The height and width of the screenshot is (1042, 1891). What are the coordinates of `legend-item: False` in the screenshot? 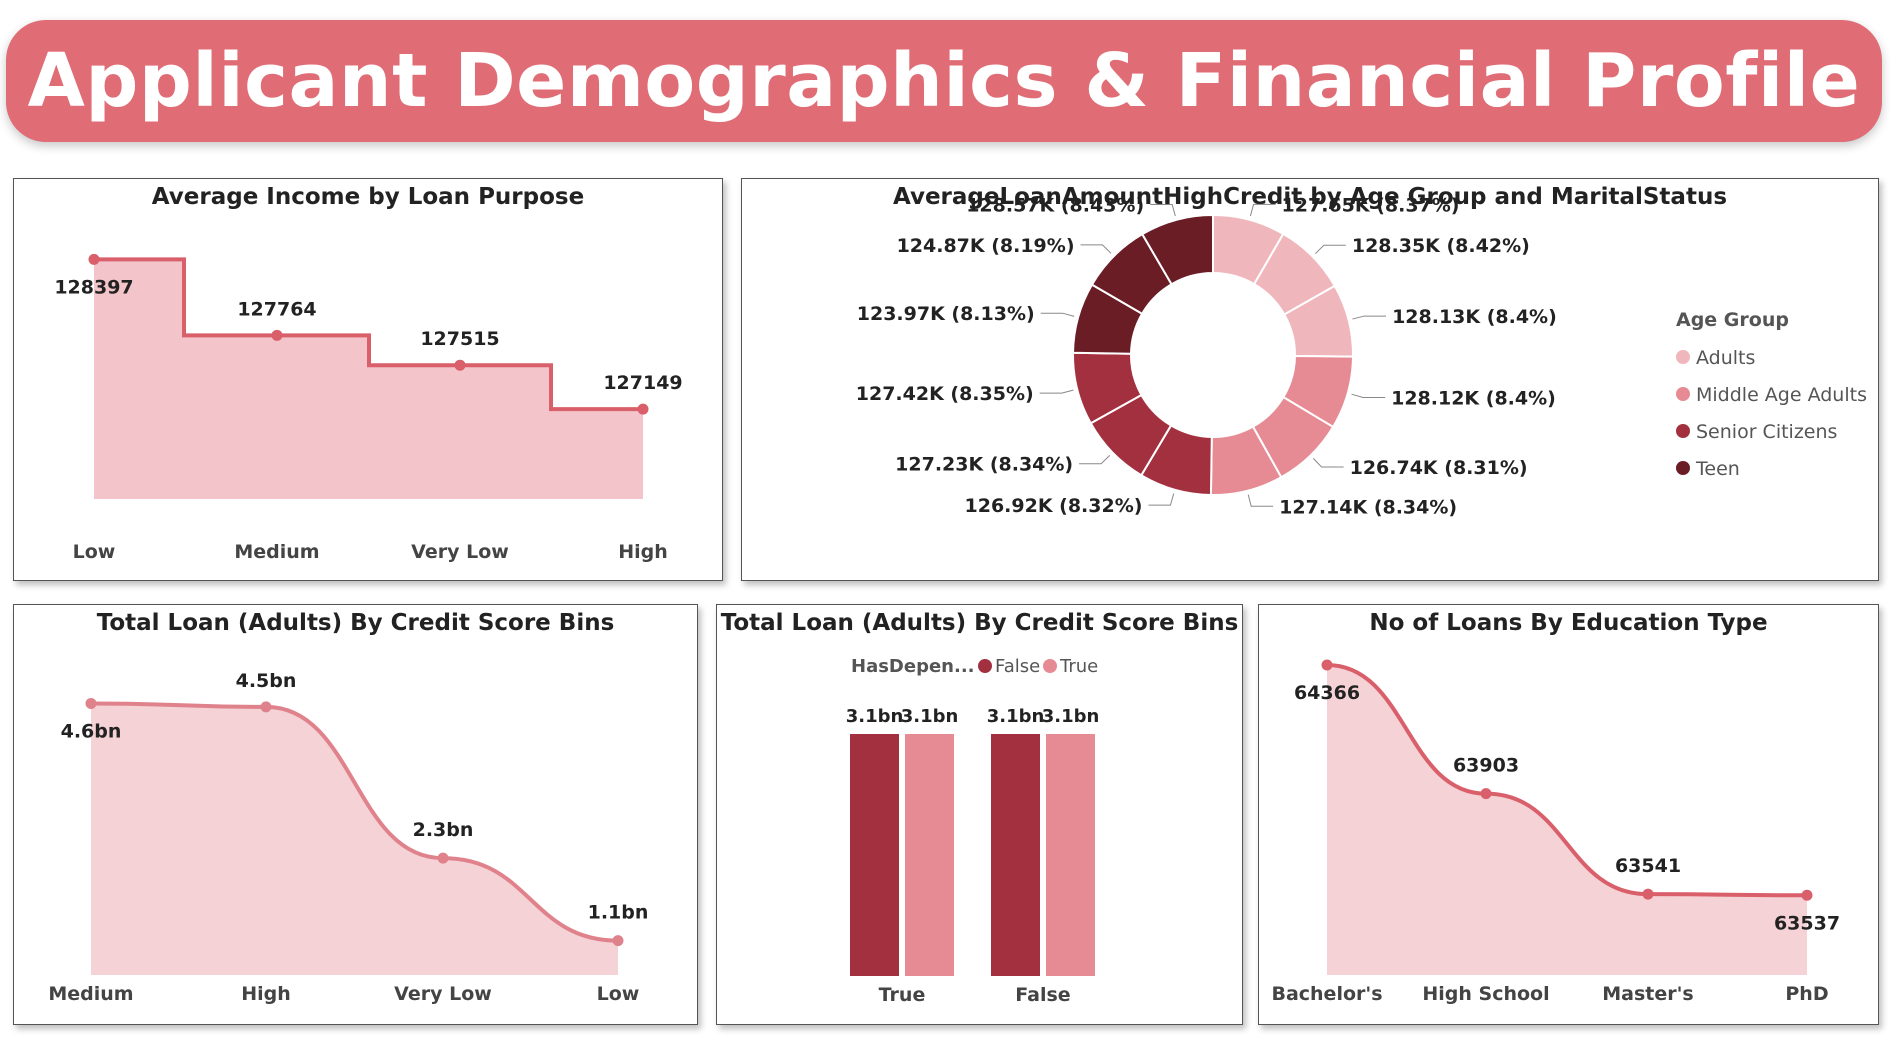 It's located at (1017, 666).